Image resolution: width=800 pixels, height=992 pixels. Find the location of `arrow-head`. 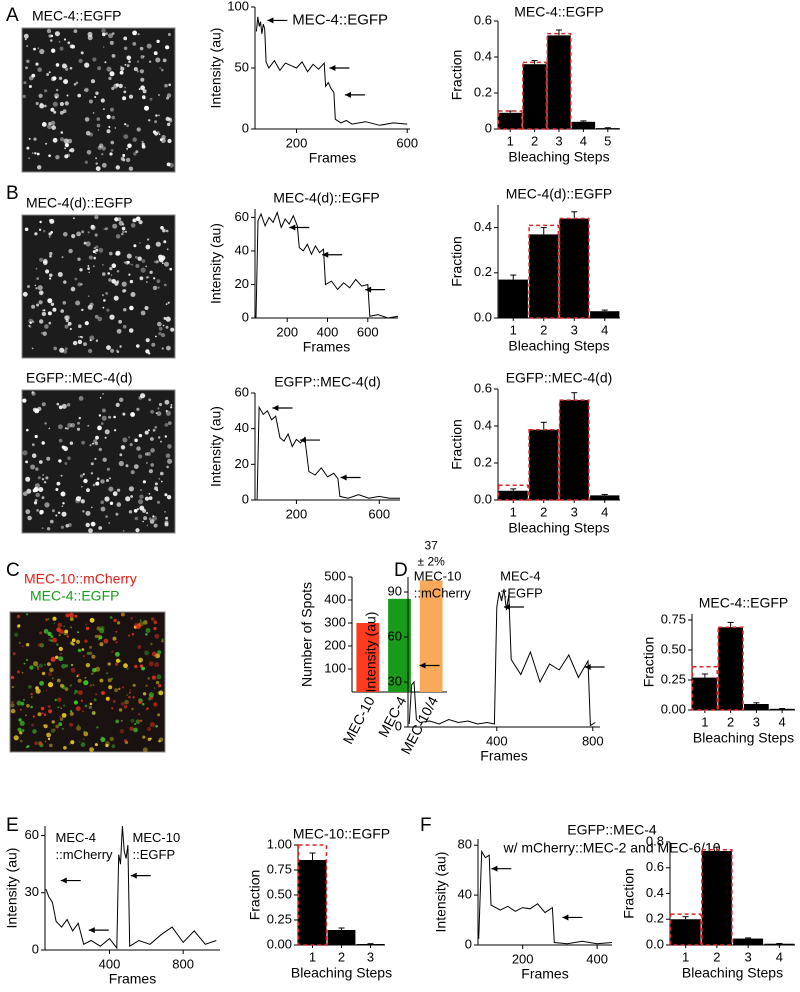

arrow-head is located at coordinates (63, 880).